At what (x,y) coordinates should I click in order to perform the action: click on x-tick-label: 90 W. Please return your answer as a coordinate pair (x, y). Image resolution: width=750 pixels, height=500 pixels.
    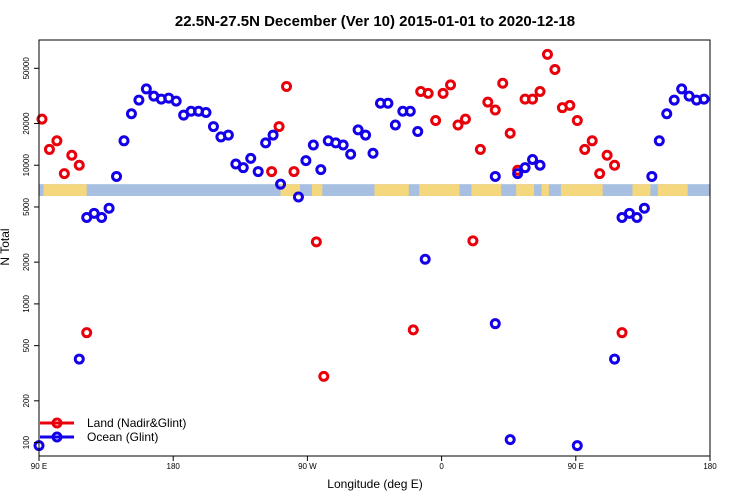
    Looking at the image, I should click on (307, 466).